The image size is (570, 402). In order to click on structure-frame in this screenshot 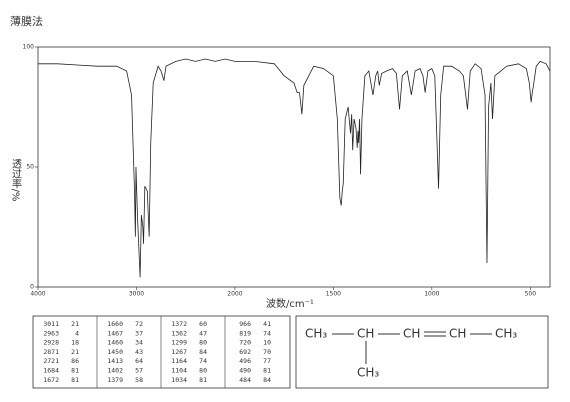, I will do `click(422, 352)`.